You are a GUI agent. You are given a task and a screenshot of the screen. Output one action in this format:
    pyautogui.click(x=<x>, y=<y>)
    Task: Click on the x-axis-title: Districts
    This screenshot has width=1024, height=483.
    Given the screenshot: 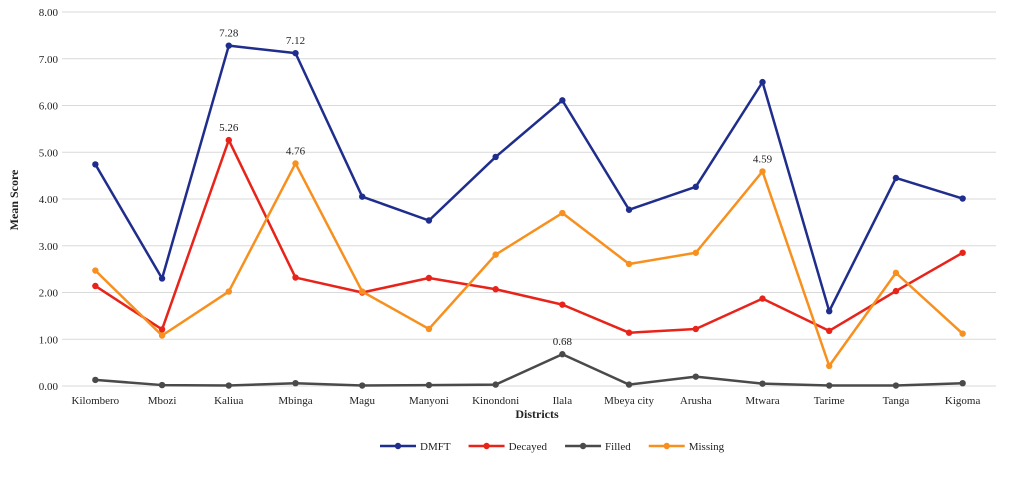 What is the action you would take?
    pyautogui.click(x=537, y=414)
    